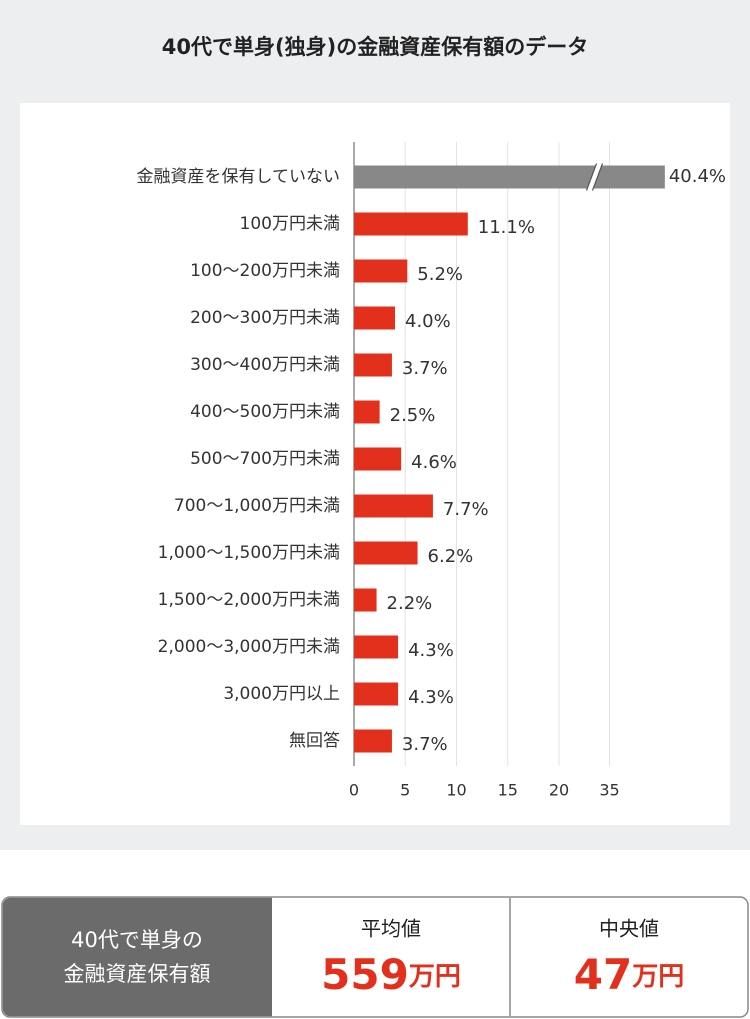 This screenshot has width=750, height=1019. Describe the element at coordinates (314, 741) in the screenshot. I see `y-tick-label: 無回答` at that location.